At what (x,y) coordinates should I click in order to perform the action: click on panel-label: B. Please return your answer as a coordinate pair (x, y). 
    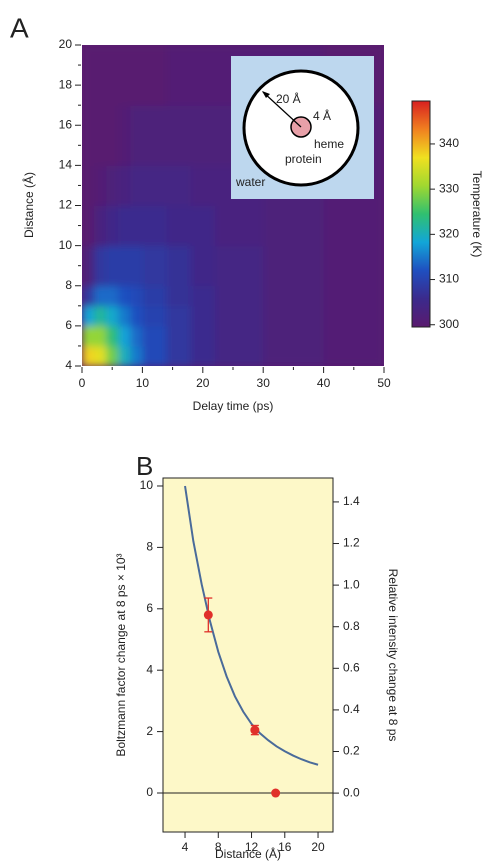
    Looking at the image, I should click on (144, 466).